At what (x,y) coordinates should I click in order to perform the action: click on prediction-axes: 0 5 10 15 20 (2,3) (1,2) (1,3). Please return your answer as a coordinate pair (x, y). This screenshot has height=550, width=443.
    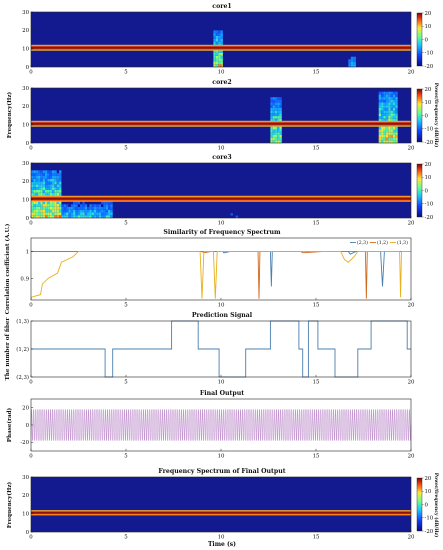
    Looking at the image, I should click on (215, 352).